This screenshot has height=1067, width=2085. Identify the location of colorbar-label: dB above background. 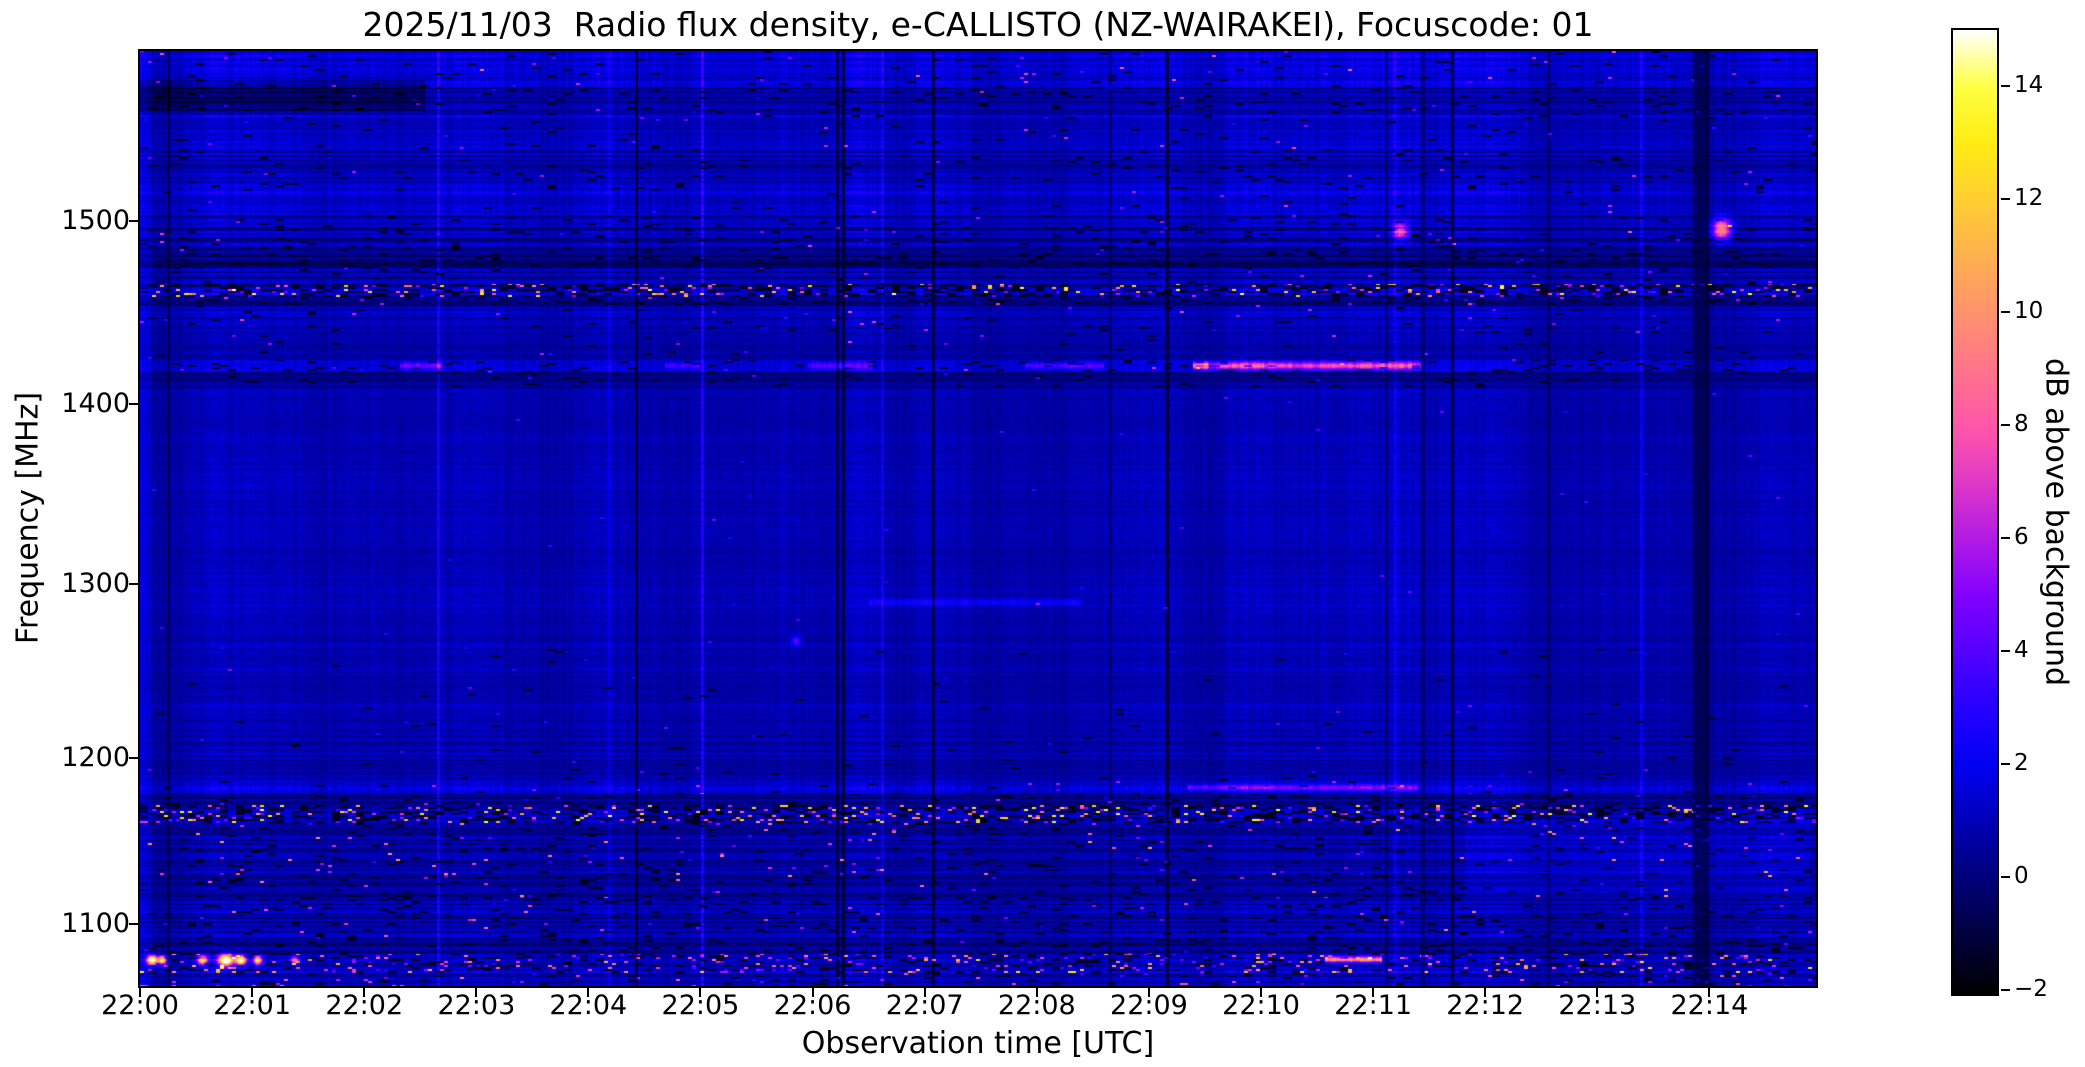
(2056, 522).